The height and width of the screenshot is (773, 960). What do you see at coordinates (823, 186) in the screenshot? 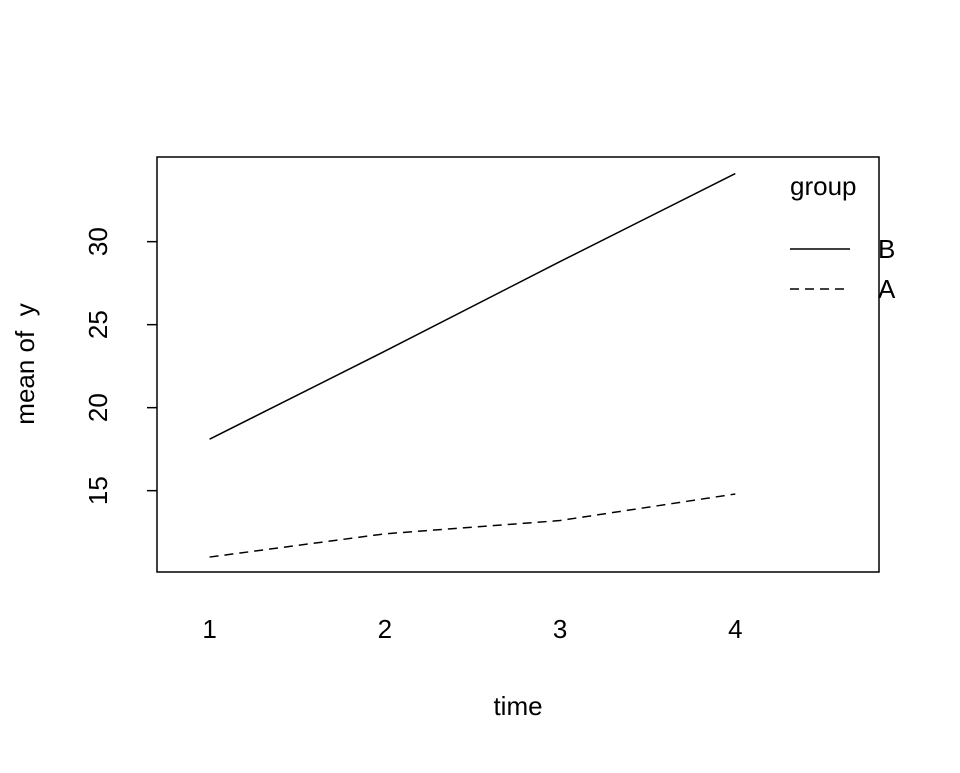
I see `legend-title: group` at bounding box center [823, 186].